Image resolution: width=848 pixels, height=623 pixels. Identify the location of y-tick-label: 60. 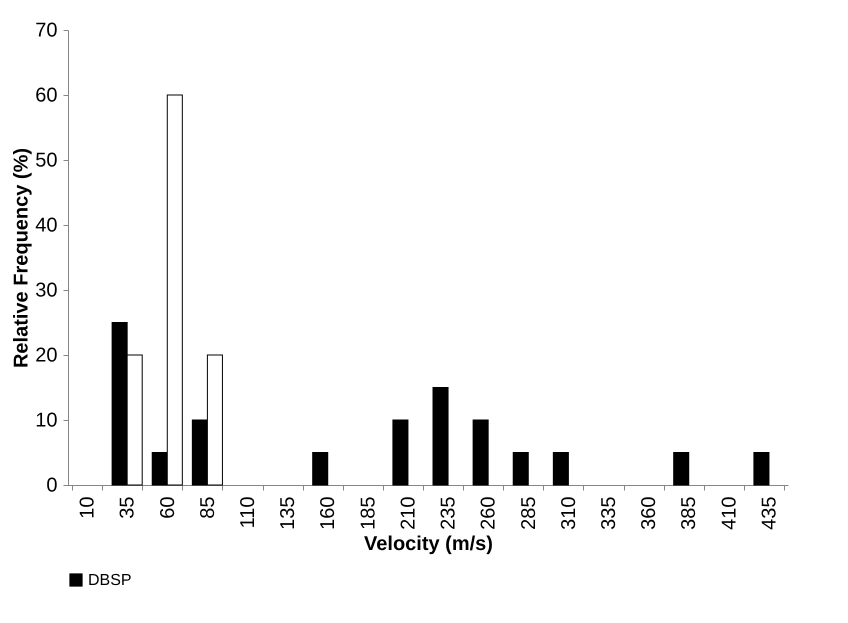
(46, 95).